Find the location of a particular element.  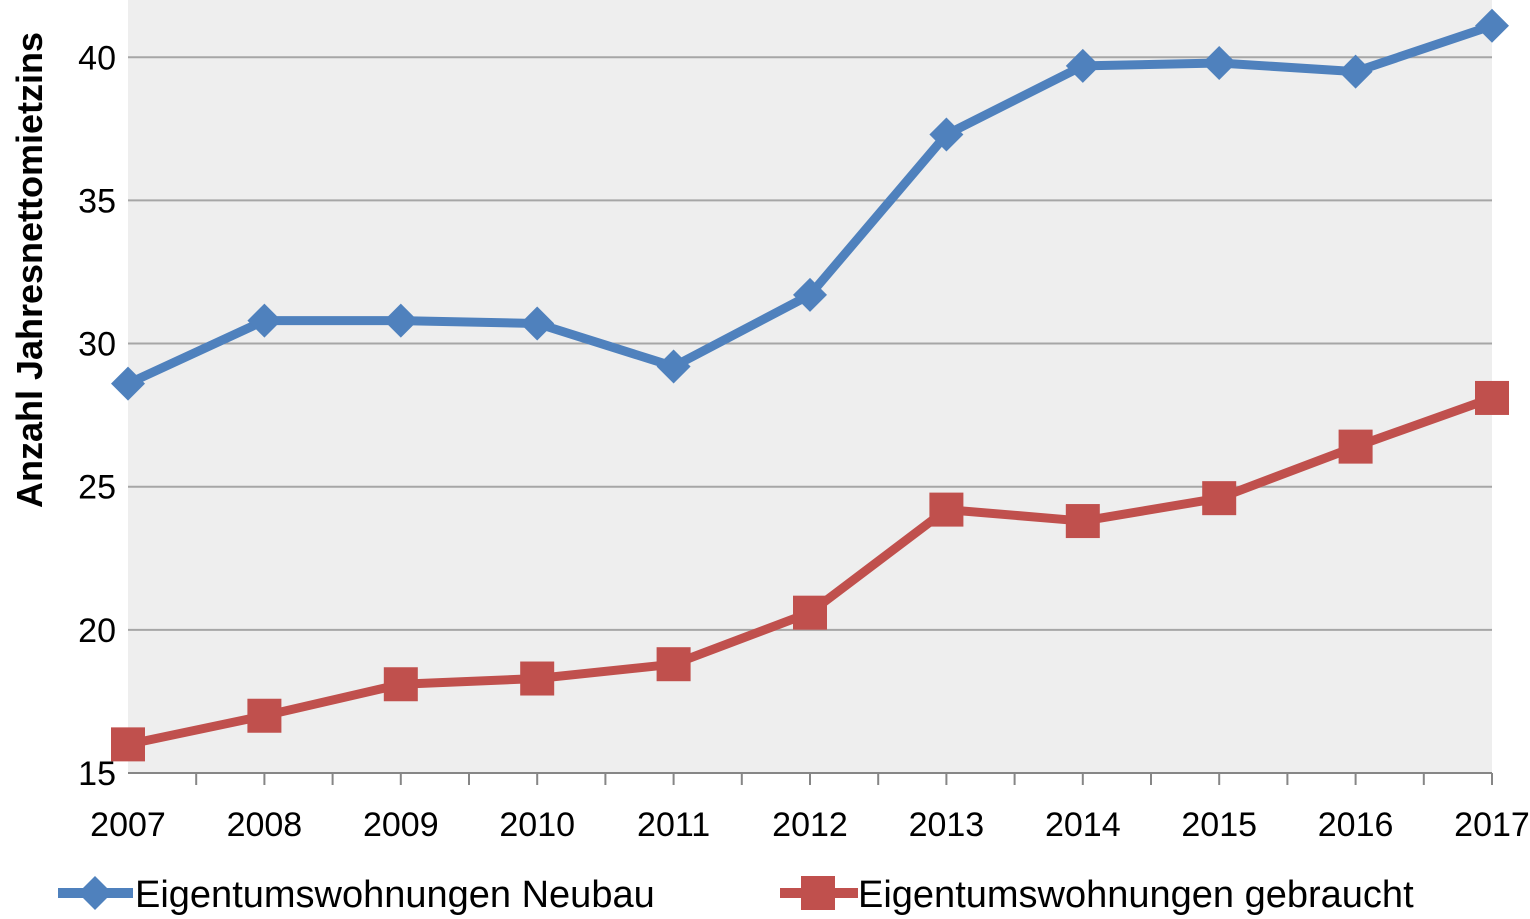

y-axis-ticks: 15 20 25 30 35 40 is located at coordinates (97, 416).